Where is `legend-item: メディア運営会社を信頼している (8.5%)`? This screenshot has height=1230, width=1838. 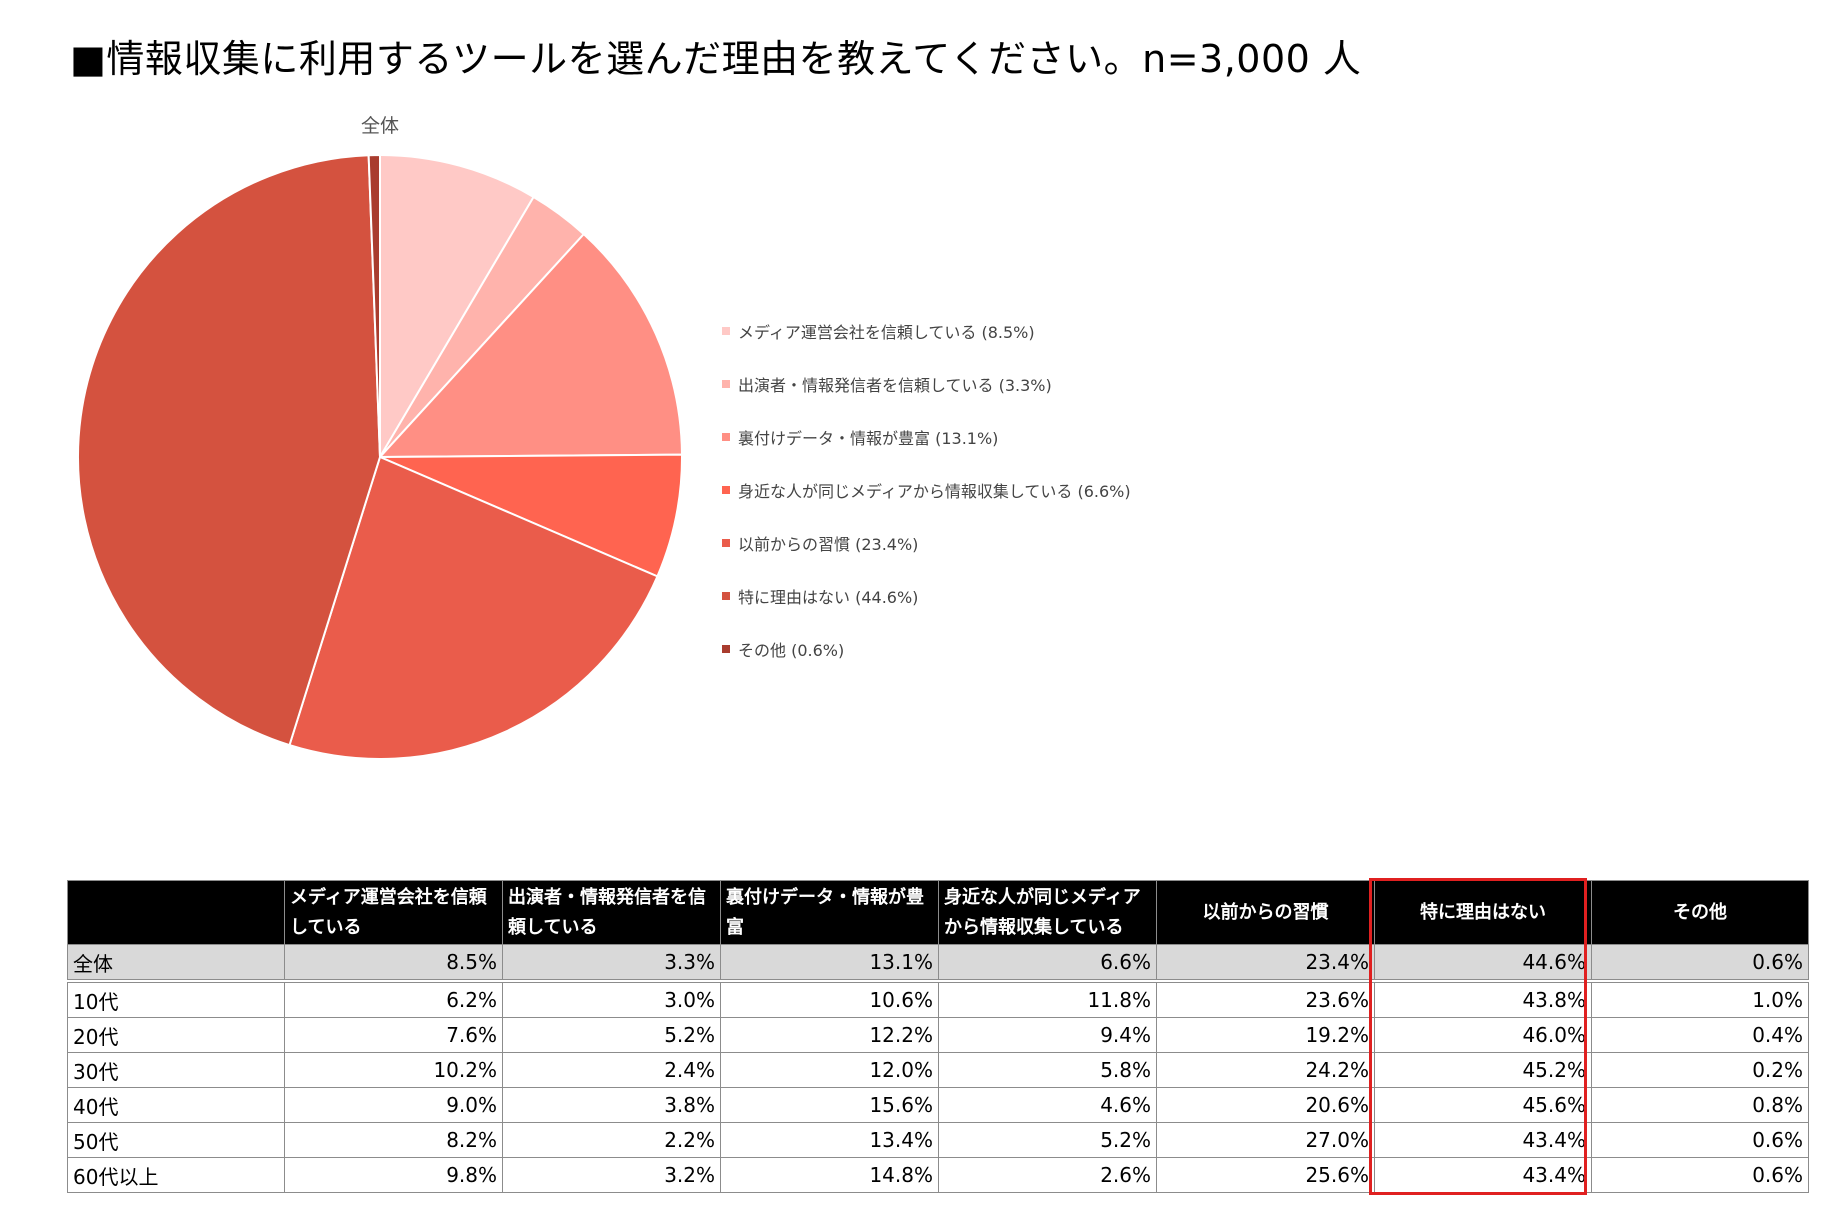
legend-item: メディア運営会社を信頼している (8.5%) is located at coordinates (926, 330).